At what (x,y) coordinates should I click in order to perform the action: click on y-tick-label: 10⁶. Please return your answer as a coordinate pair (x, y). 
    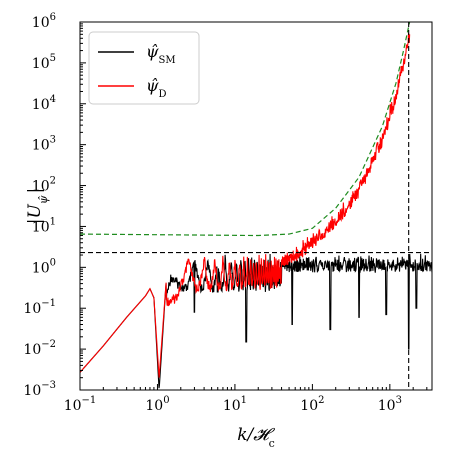
    Looking at the image, I should click on (44, 21).